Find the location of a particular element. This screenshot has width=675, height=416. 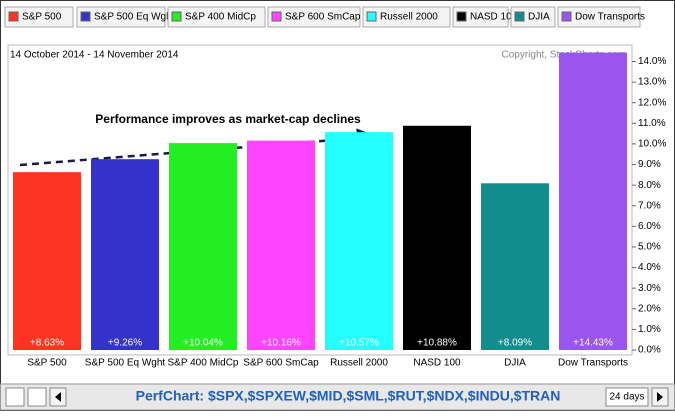

y-tick-label: 4.0% is located at coordinates (649, 267).